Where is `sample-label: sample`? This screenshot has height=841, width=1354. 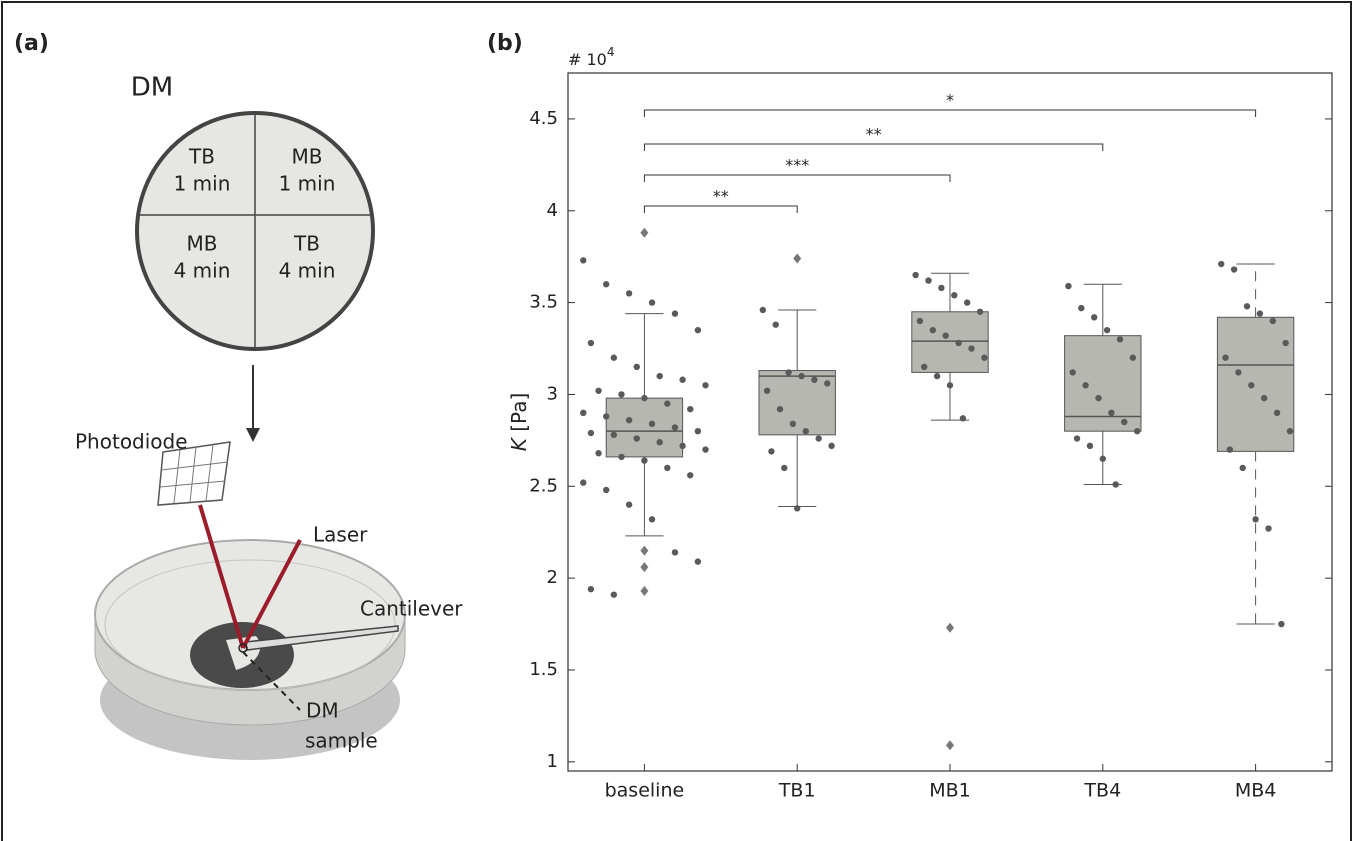 sample-label: sample is located at coordinates (341, 741).